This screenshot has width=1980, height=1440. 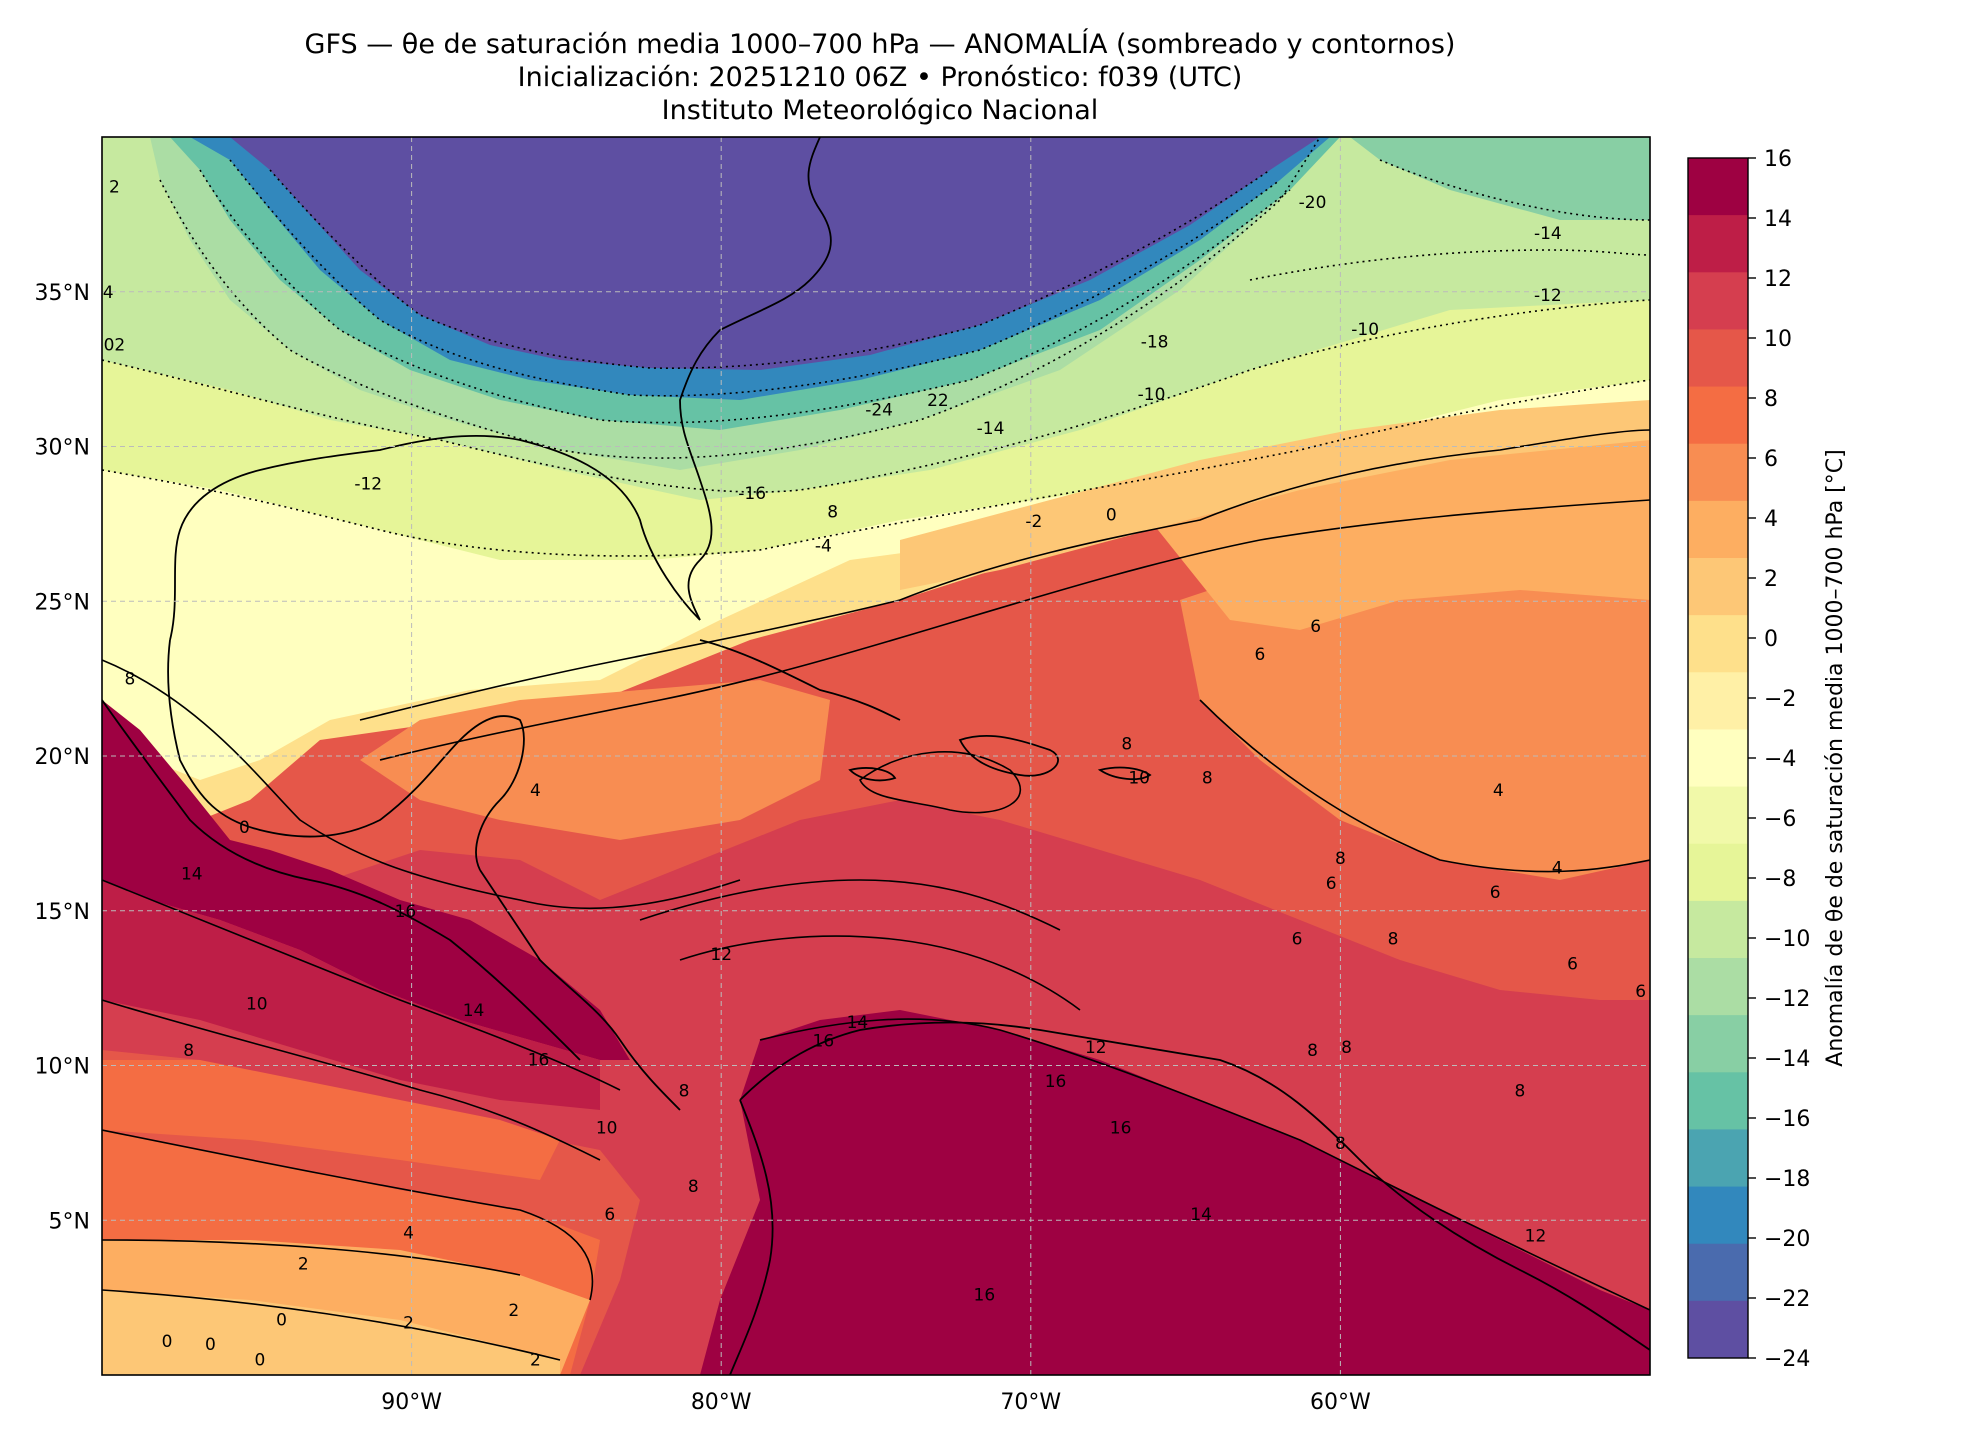 I want to click on lon-tick-label: 60°W, so click(x=1340, y=1402).